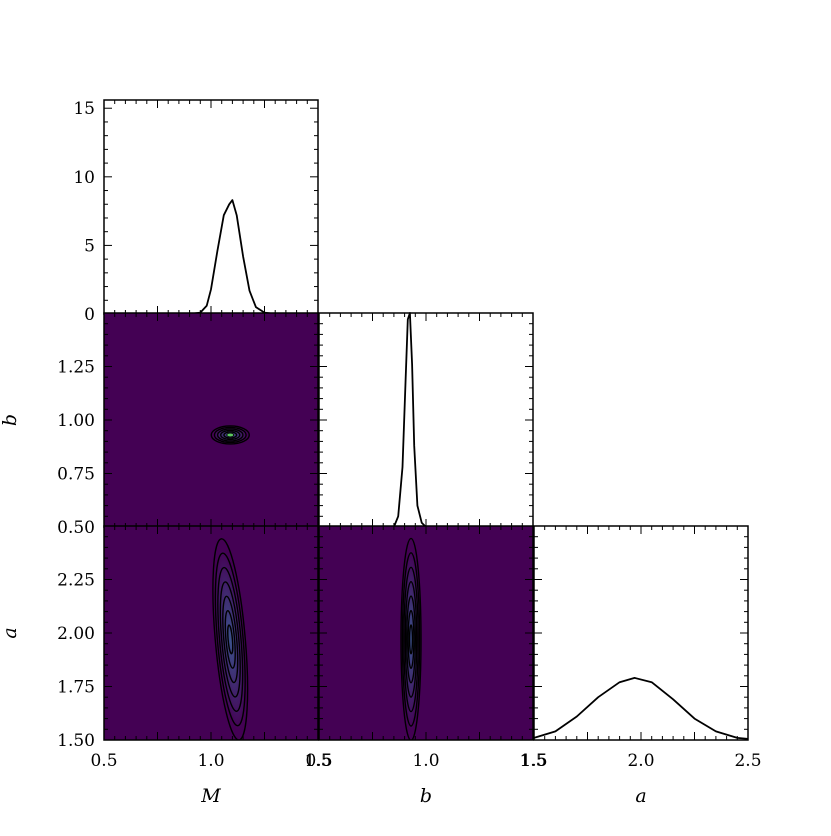 This screenshot has height=836, width=831. What do you see at coordinates (640, 761) in the screenshot?
I see `x-tick-label: 2.0` at bounding box center [640, 761].